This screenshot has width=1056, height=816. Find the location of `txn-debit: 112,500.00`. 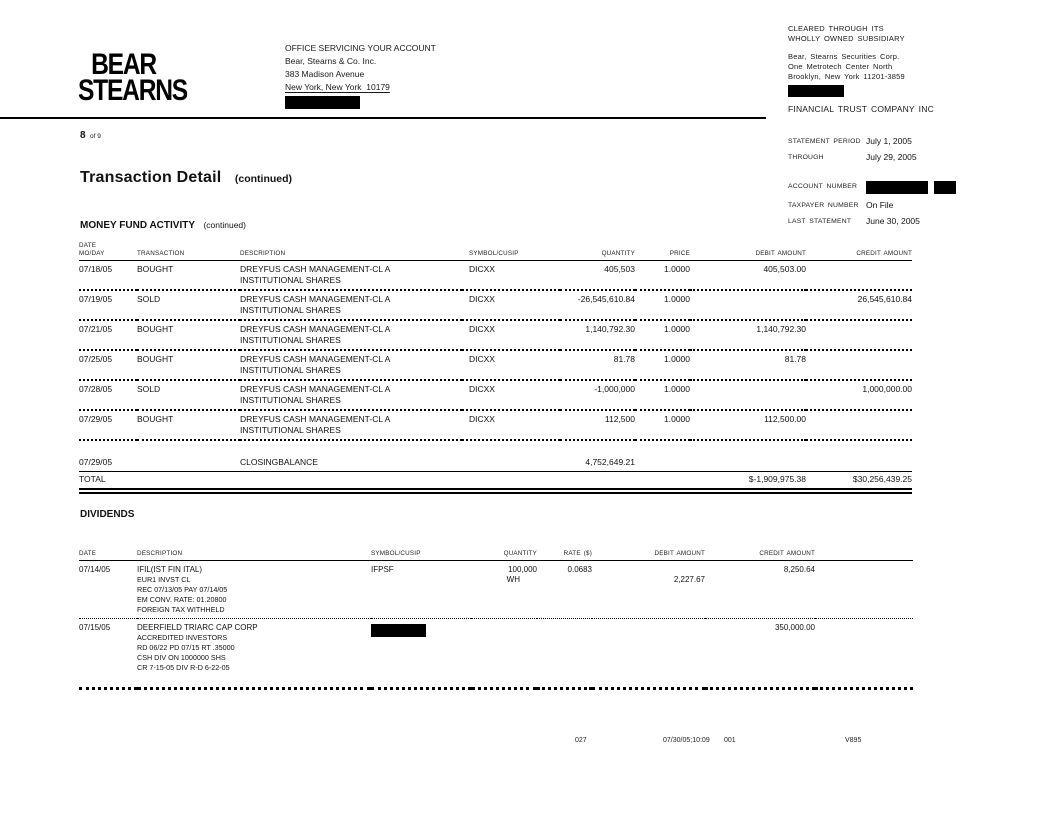

txn-debit: 112,500.00 is located at coordinates (785, 419).